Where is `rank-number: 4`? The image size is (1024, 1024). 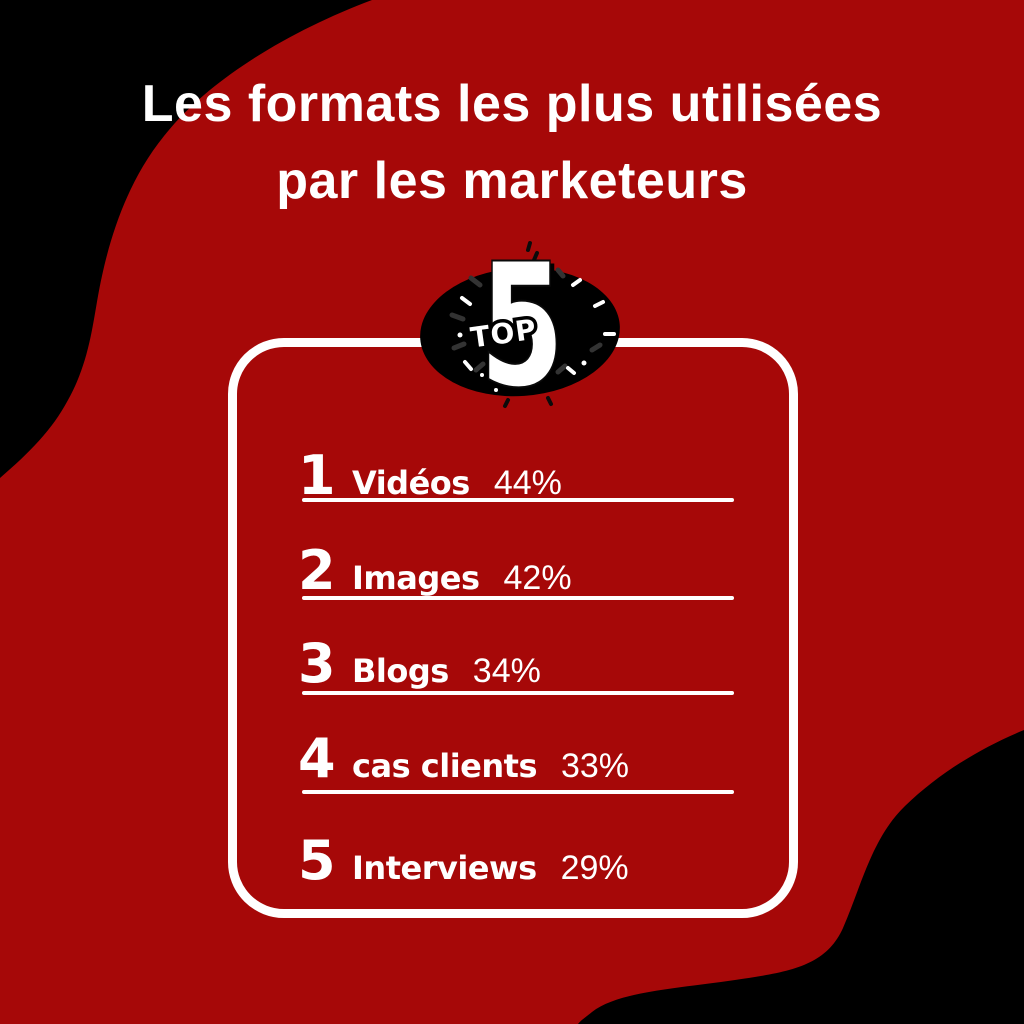 rank-number: 4 is located at coordinates (317, 758).